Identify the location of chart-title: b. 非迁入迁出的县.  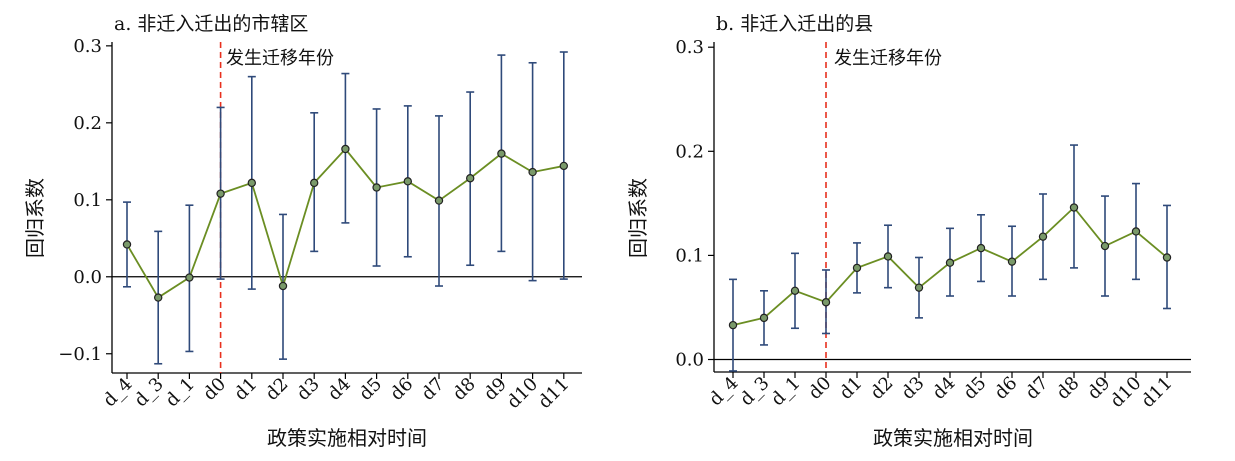
(794, 24).